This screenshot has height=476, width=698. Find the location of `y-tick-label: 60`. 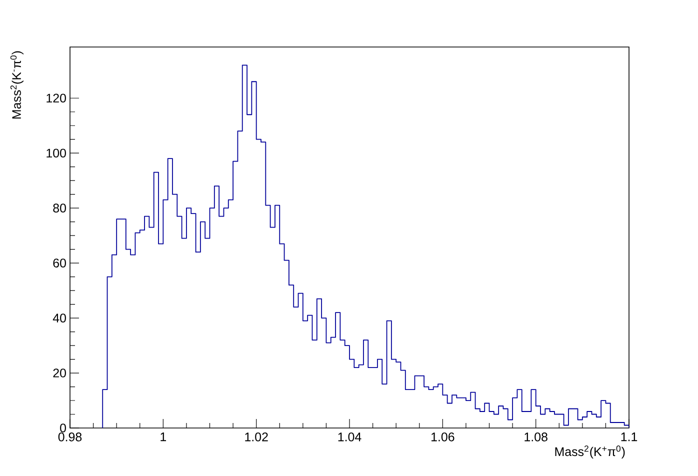

y-tick-label: 60 is located at coordinates (59, 263).